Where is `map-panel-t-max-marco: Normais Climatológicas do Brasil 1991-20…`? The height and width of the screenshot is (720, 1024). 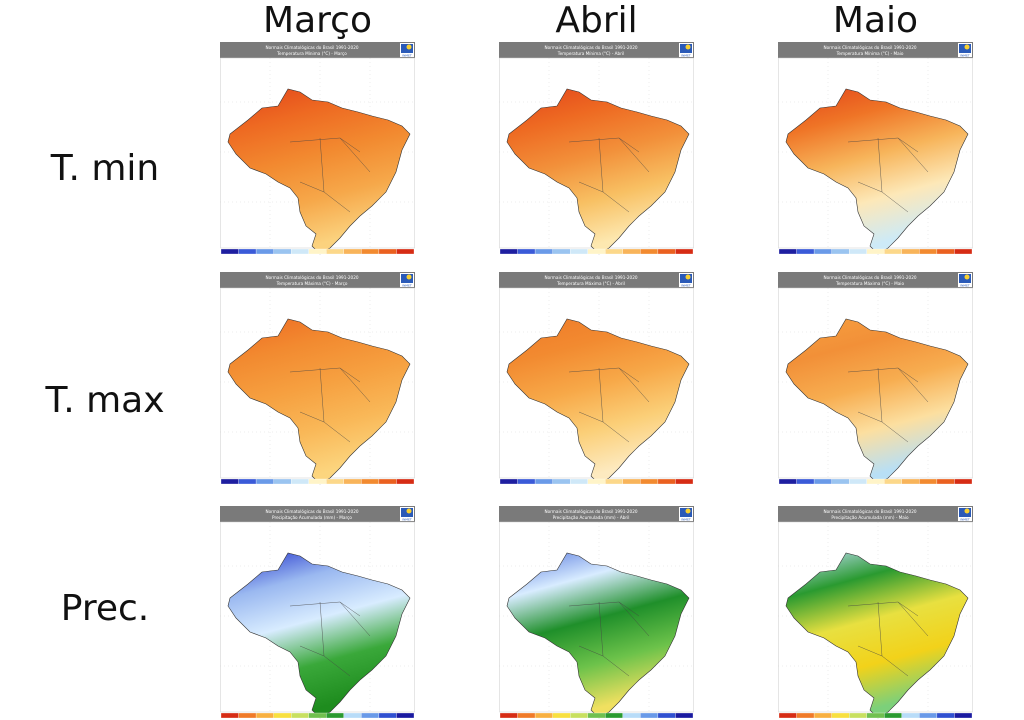
map-panel-t-max-marco: Normais Climatológicas do Brasil 1991-20… is located at coordinates (317, 379).